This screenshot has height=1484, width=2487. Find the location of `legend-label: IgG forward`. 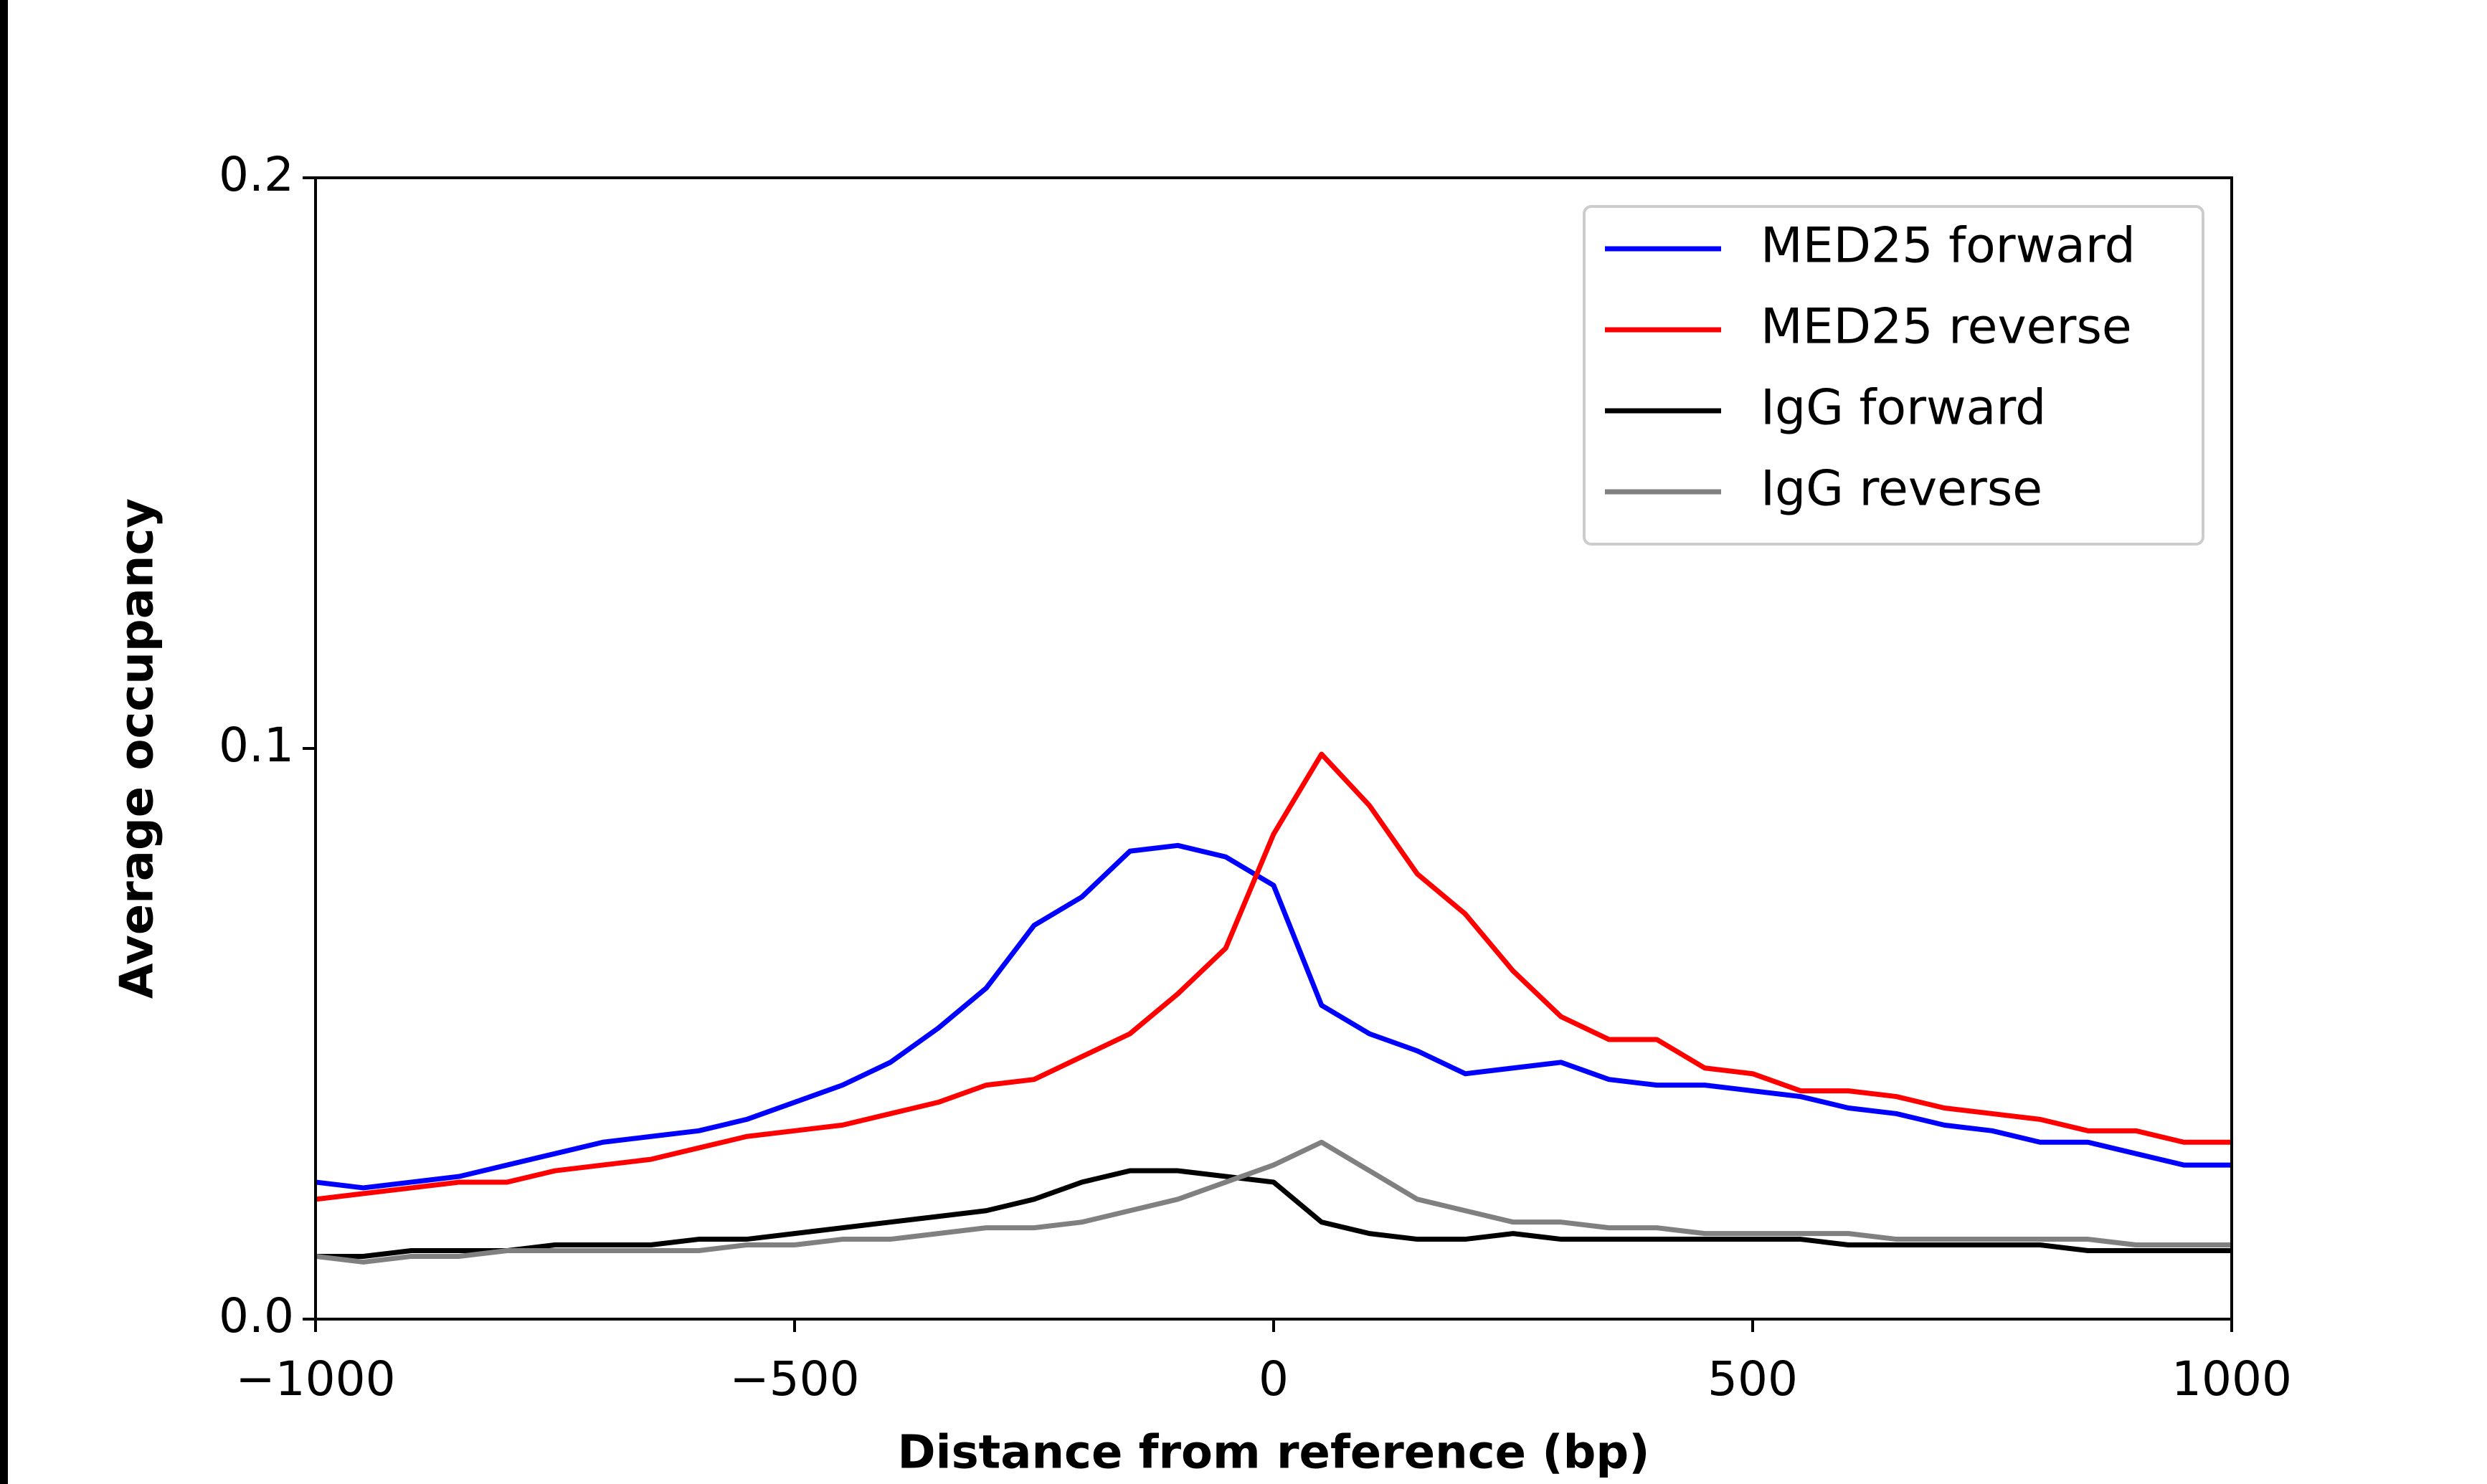

legend-label: IgG forward is located at coordinates (1904, 408).